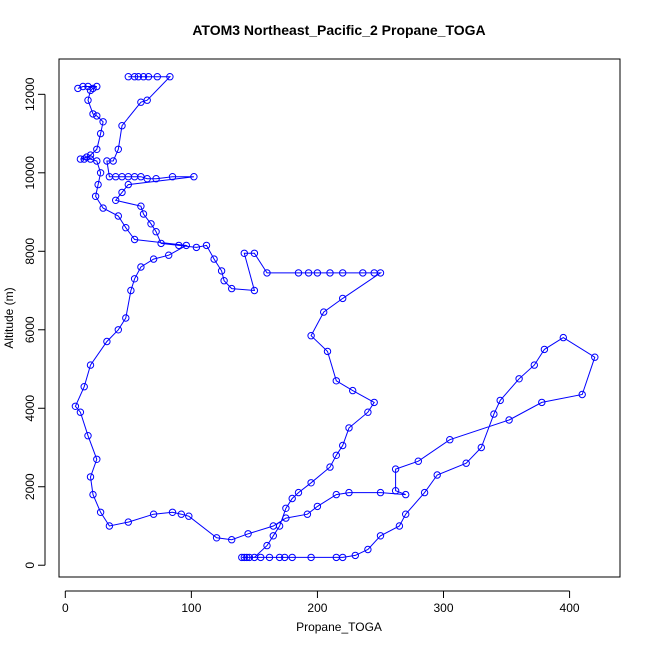  Describe the element at coordinates (30, 408) in the screenshot. I see `y-tick-label: 4000` at that location.